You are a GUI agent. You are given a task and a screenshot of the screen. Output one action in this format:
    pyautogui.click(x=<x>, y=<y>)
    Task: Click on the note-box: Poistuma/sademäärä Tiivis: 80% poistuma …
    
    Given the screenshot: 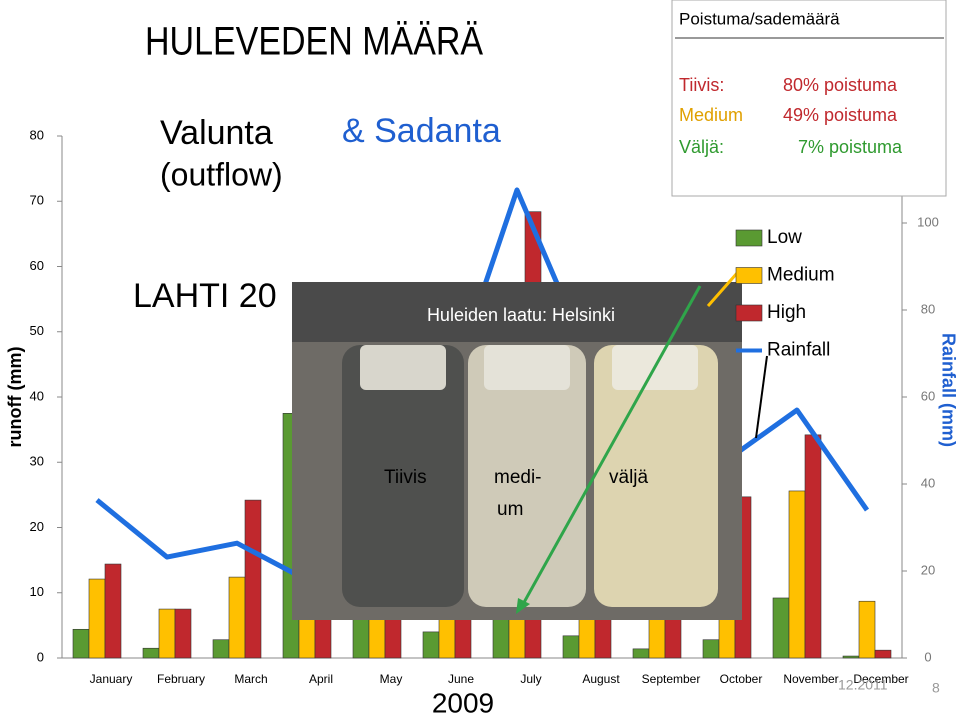 What is the action you would take?
    pyautogui.click(x=809, y=98)
    